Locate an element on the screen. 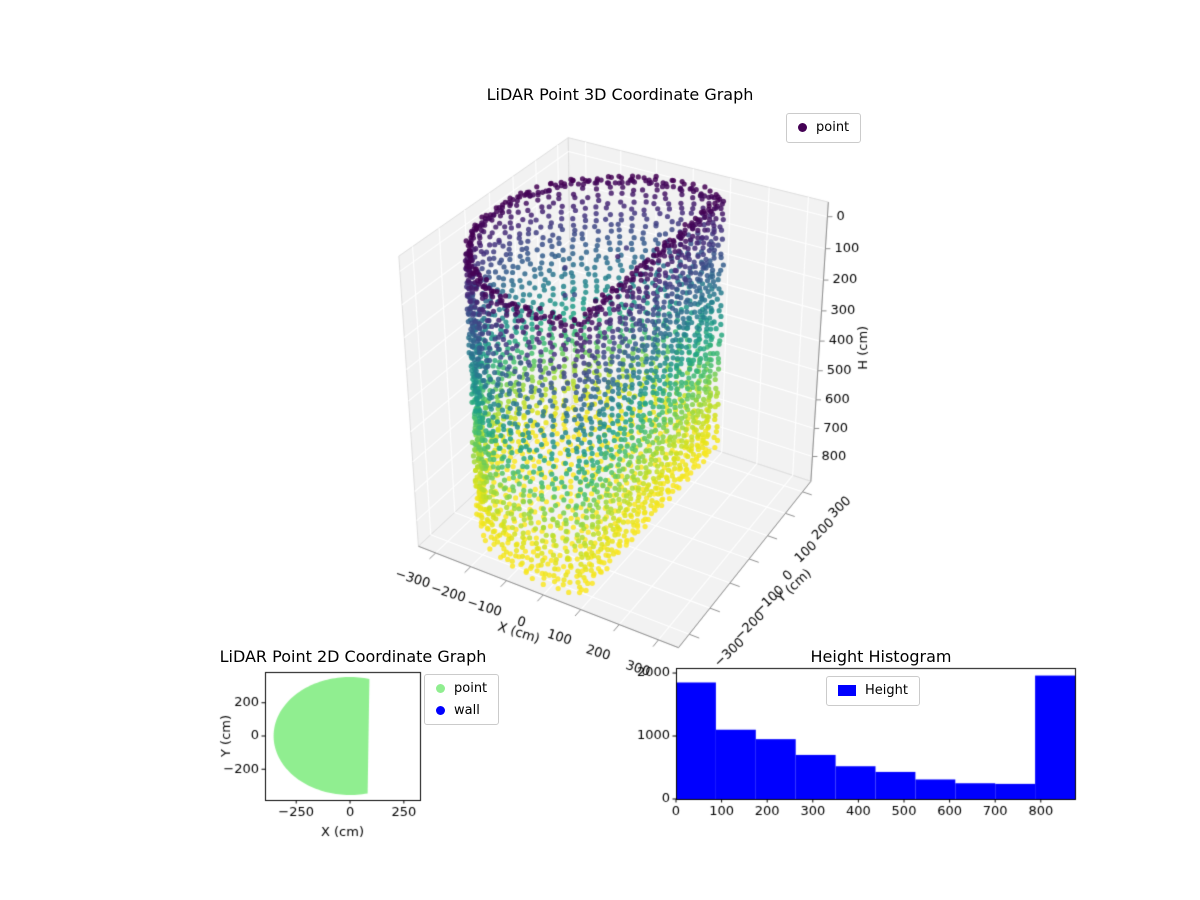  legend-item-point: point is located at coordinates (823, 128).